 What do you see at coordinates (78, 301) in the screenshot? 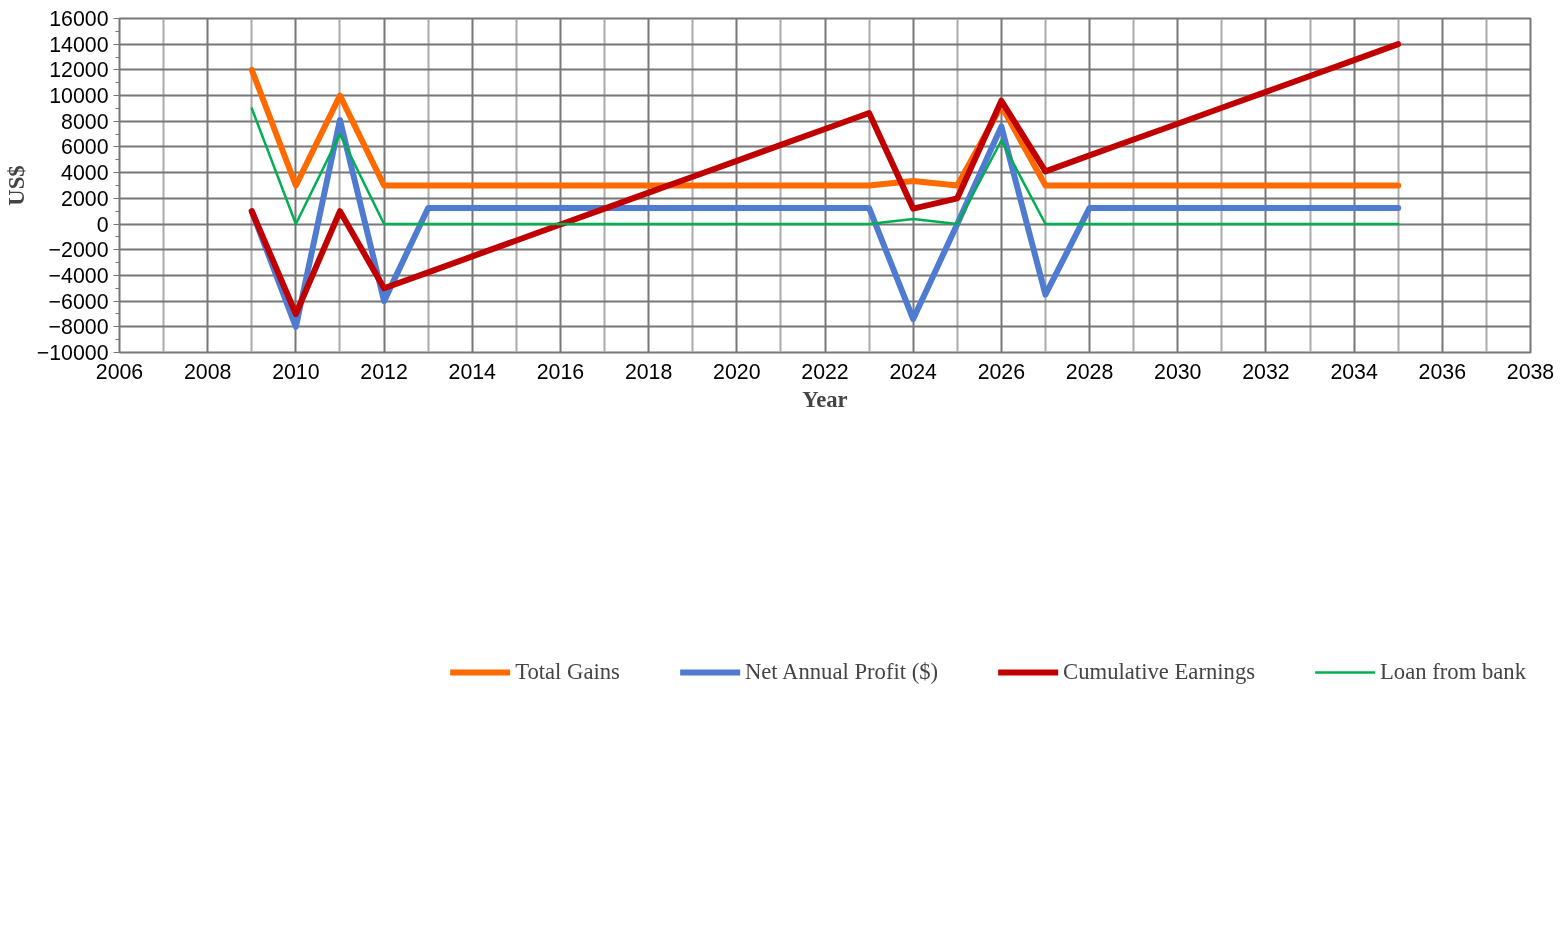
I see `y-tick-label: −6000` at bounding box center [78, 301].